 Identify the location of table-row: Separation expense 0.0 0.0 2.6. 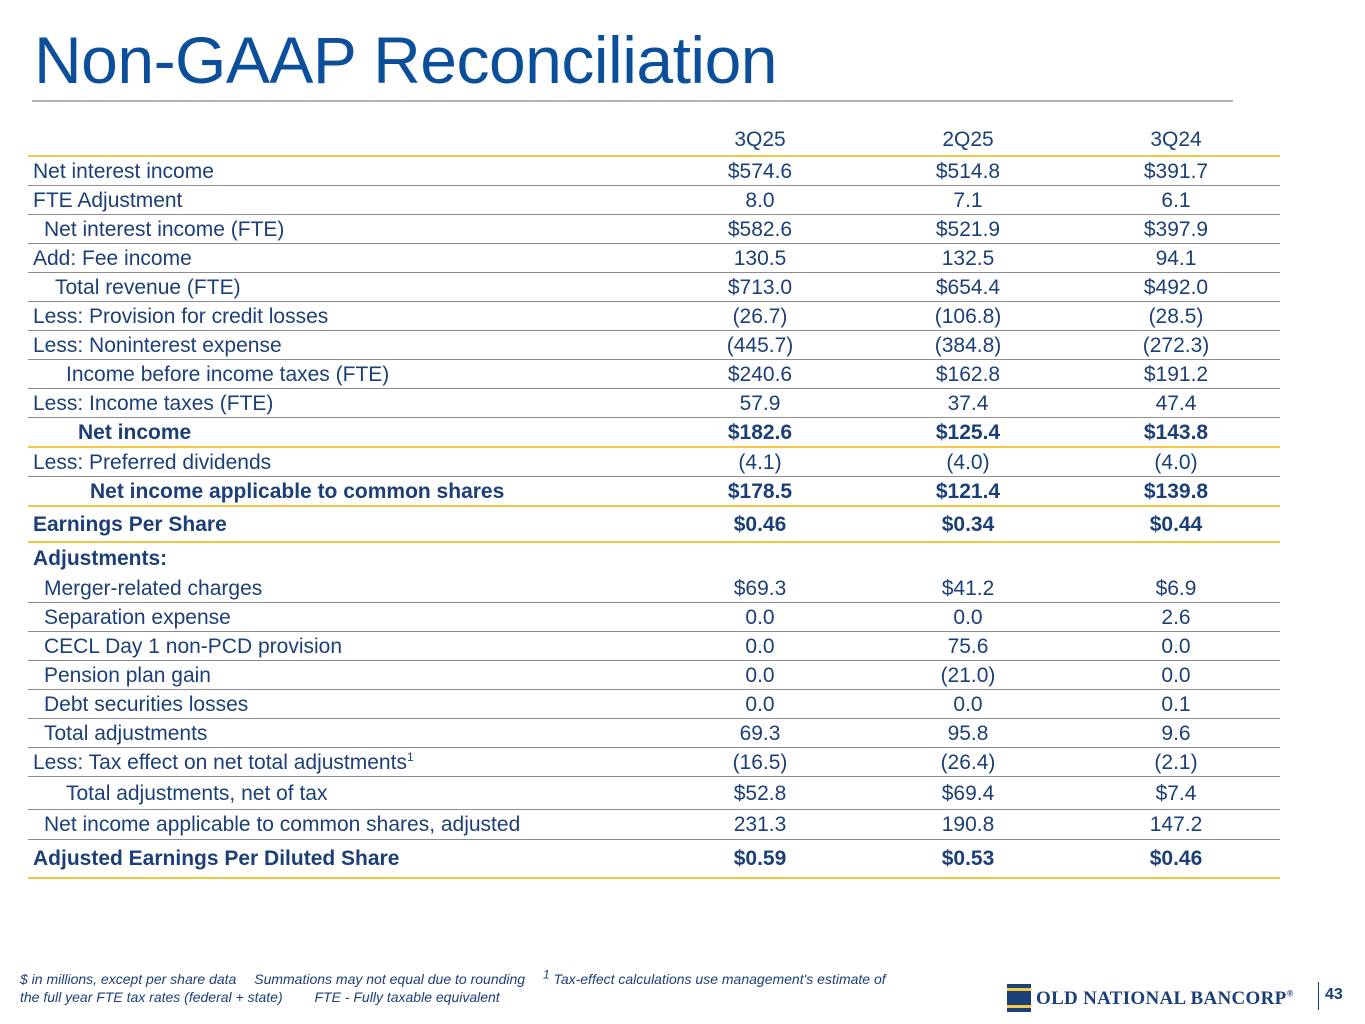
(654, 617).